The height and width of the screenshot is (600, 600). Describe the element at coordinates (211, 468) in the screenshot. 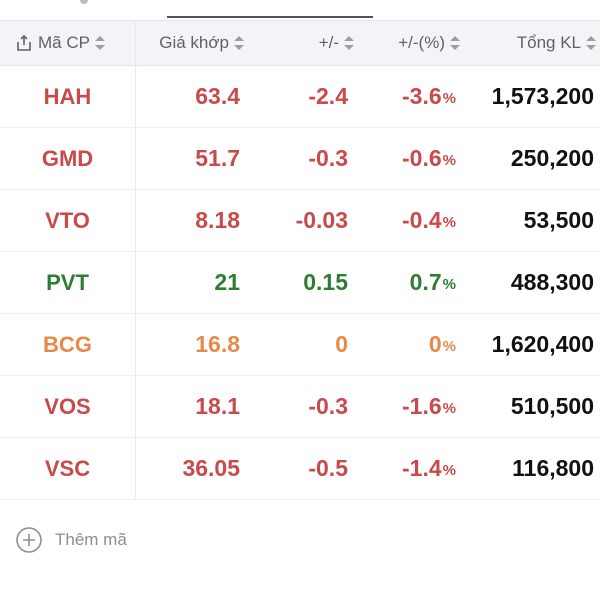

I see `price-cell: 36.05` at that location.